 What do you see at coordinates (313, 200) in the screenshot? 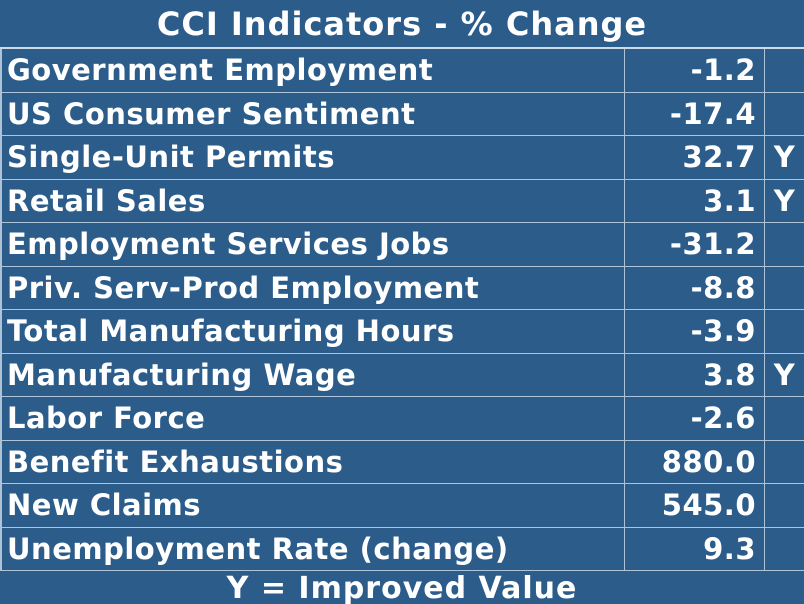
I see `indicator-label: Retail Sales` at bounding box center [313, 200].